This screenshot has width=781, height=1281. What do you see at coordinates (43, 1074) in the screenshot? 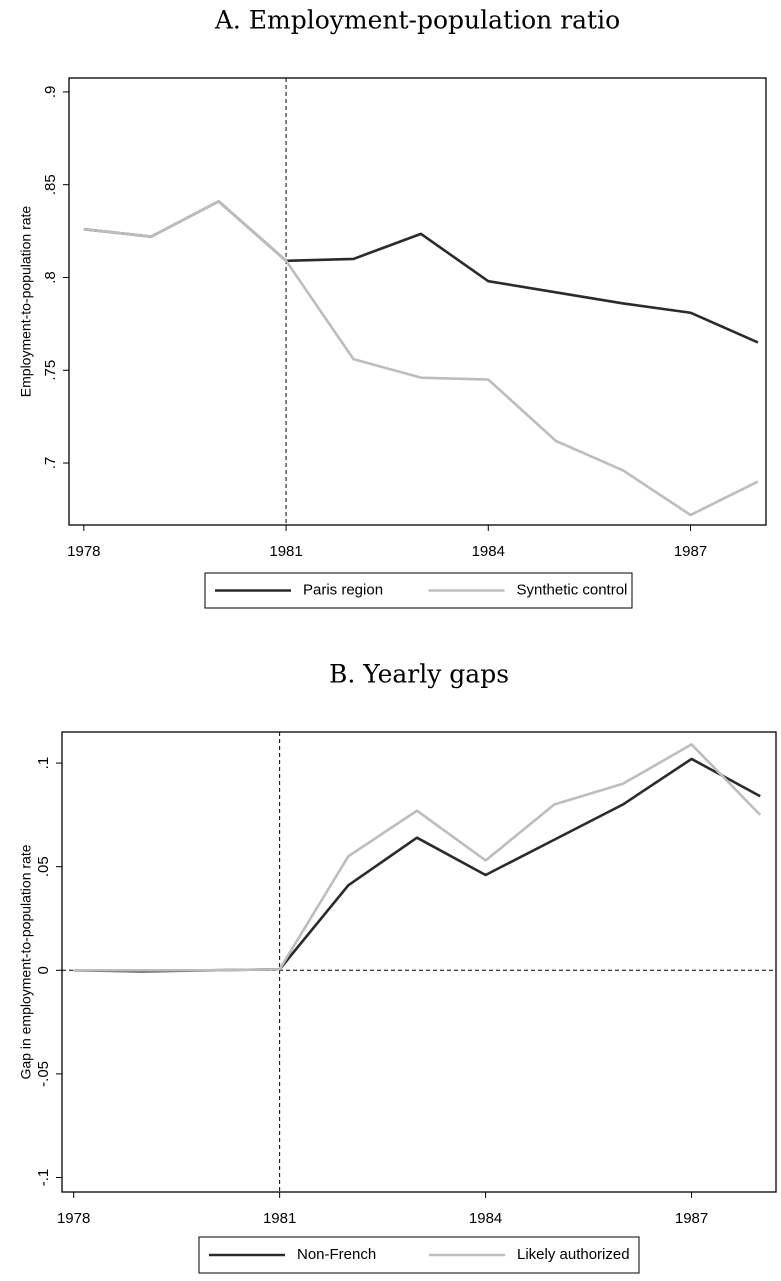
I see `y-tick-label: -.05` at bounding box center [43, 1074].